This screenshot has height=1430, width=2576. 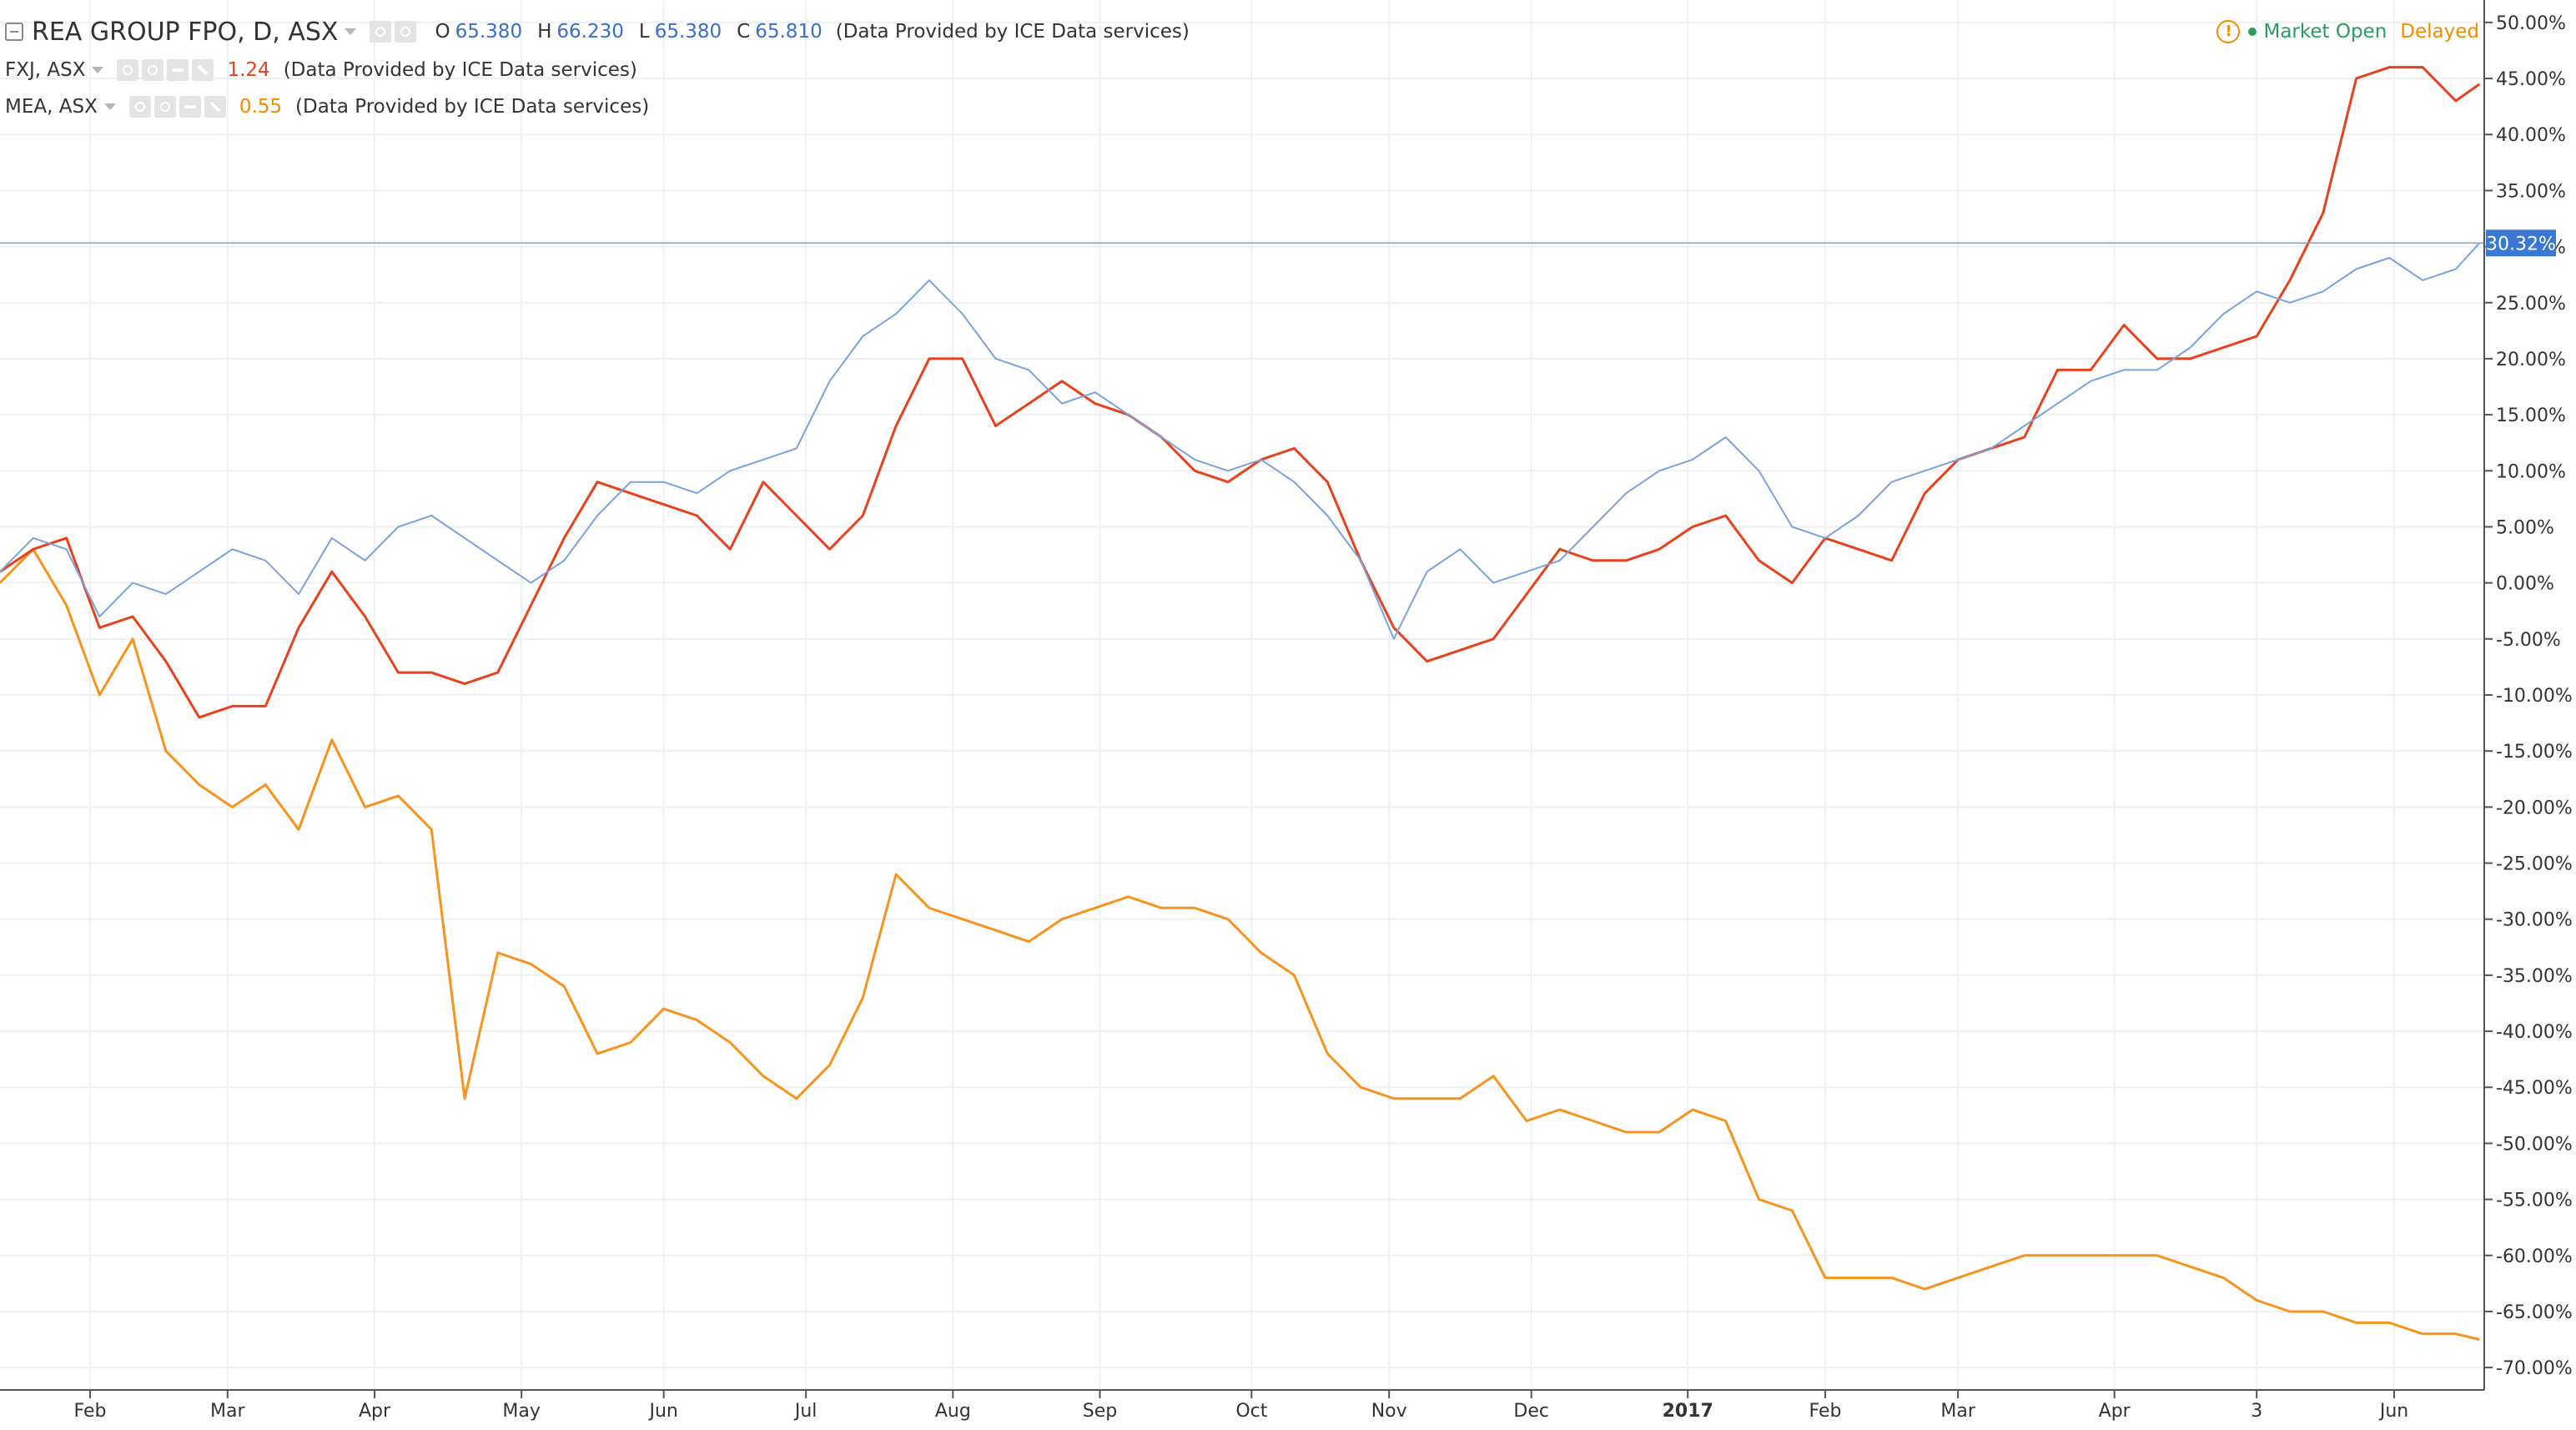 I want to click on main-symbol: REA GROUP FPO, D, ASX, so click(x=185, y=32).